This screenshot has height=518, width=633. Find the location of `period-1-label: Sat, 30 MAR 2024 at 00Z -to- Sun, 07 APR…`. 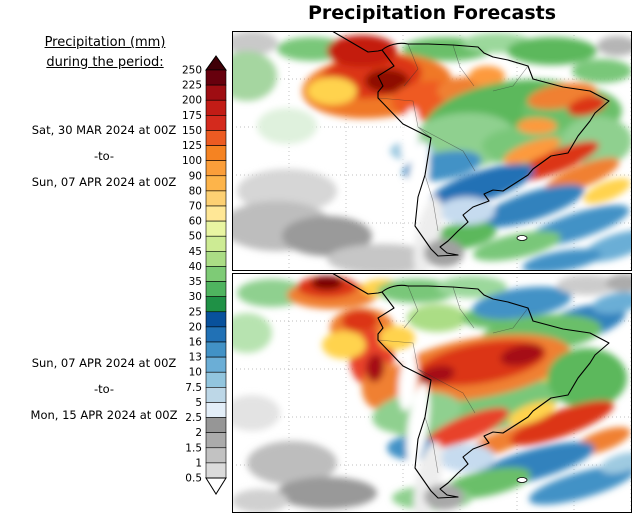

period-1-label: Sat, 30 MAR 2024 at 00Z -to- Sun, 07 APR… is located at coordinates (104, 156).